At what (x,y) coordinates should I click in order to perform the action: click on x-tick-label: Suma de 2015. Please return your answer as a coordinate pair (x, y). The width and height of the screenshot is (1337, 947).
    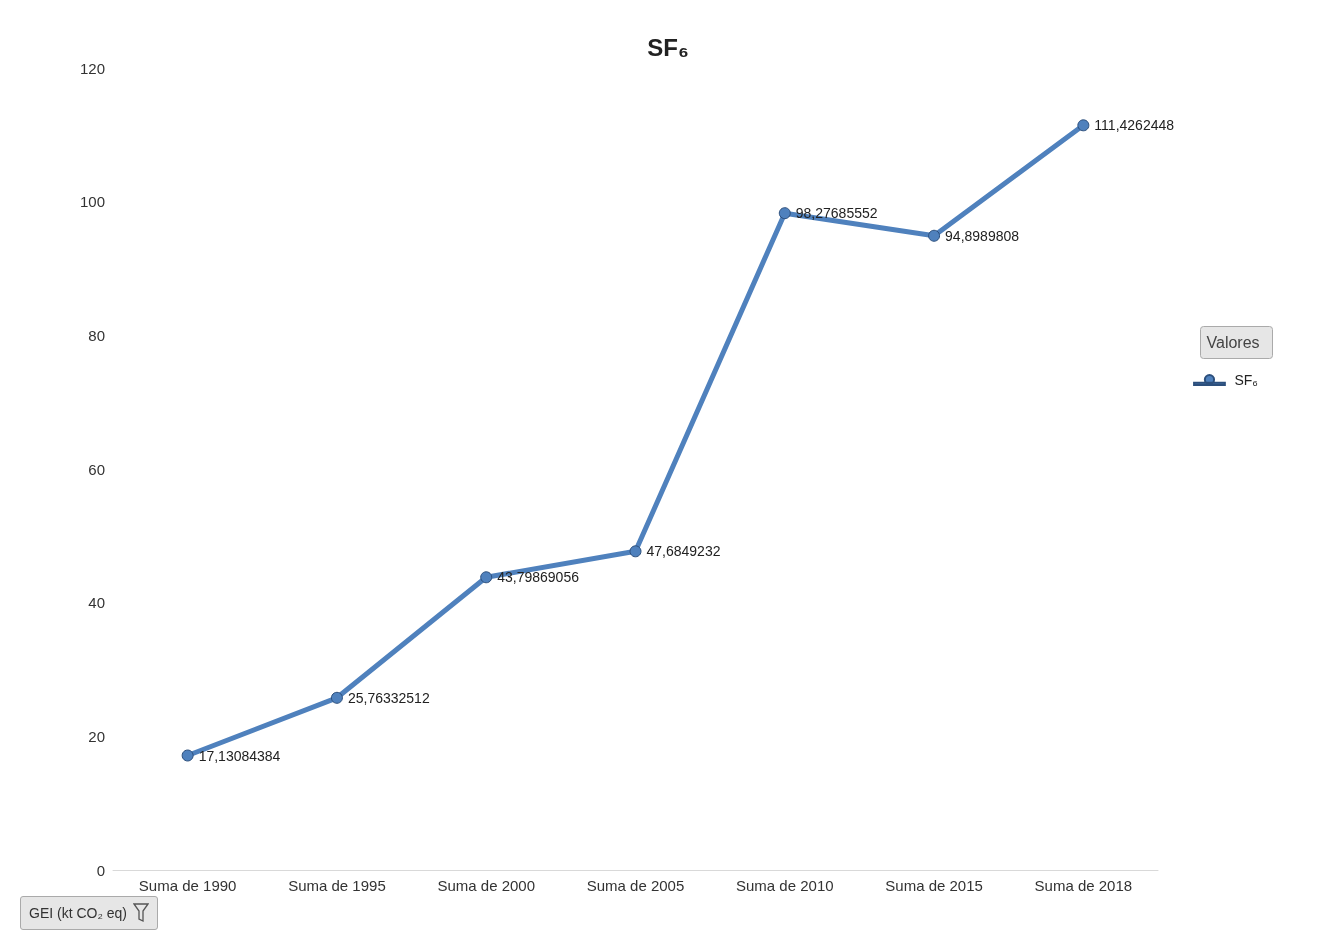
    Looking at the image, I should click on (934, 885).